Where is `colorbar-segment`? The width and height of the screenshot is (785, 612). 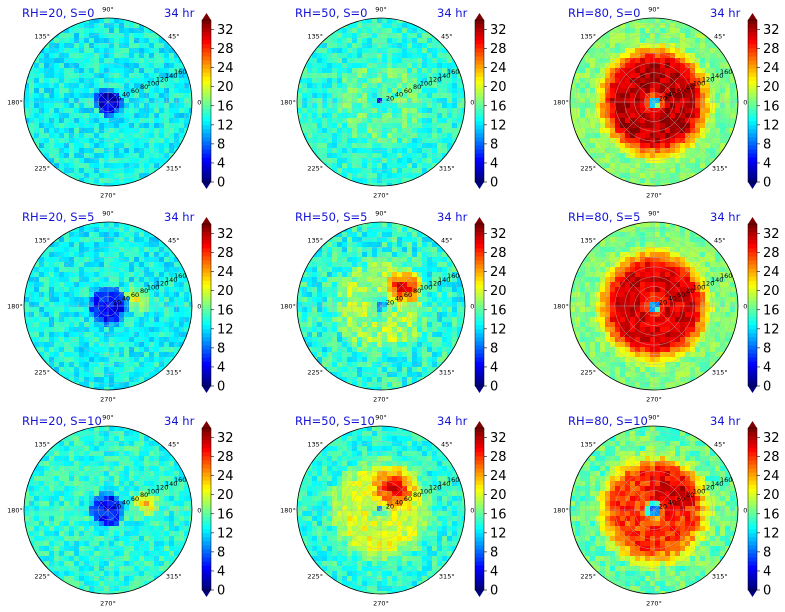
colorbar-segment is located at coordinates (206, 287).